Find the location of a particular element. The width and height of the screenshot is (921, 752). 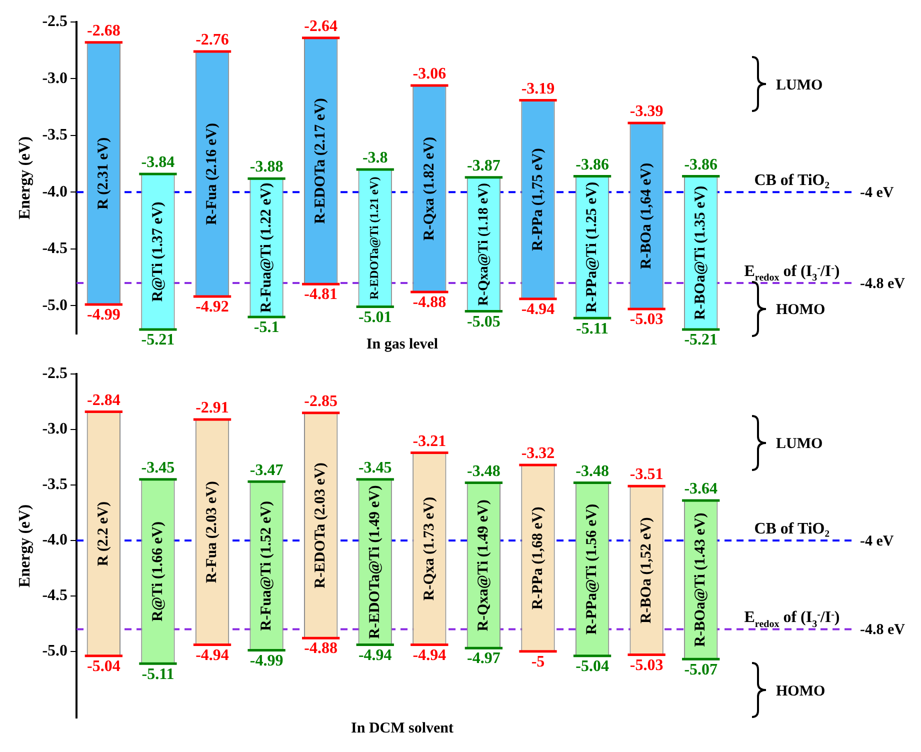

category-label: R-BOa (1,52 eV) is located at coordinates (646, 570).